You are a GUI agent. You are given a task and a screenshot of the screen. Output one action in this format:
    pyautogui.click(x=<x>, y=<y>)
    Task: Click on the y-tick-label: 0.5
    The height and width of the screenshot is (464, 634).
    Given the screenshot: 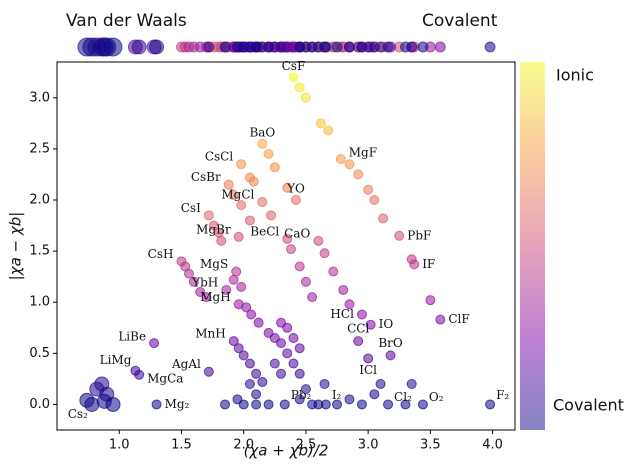 What is the action you would take?
    pyautogui.click(x=39, y=353)
    